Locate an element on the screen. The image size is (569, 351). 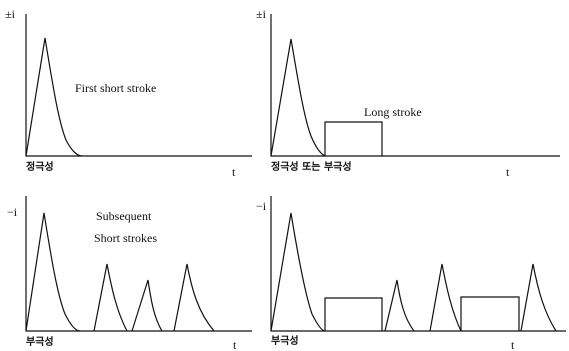
first-short-stroke-pulse-bottom is located at coordinates (53, 272).